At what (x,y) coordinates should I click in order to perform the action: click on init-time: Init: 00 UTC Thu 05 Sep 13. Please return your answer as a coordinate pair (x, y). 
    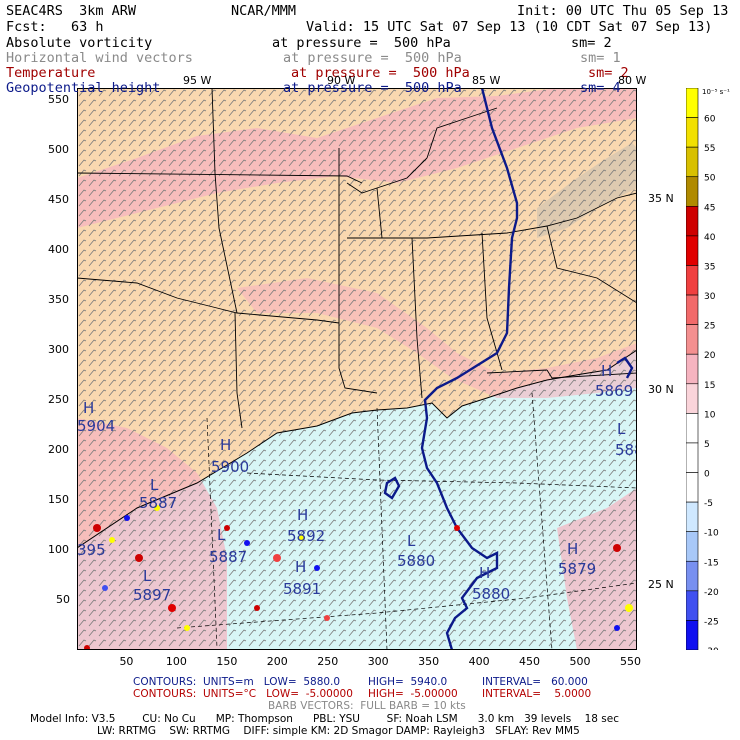
    Looking at the image, I should click on (623, 11).